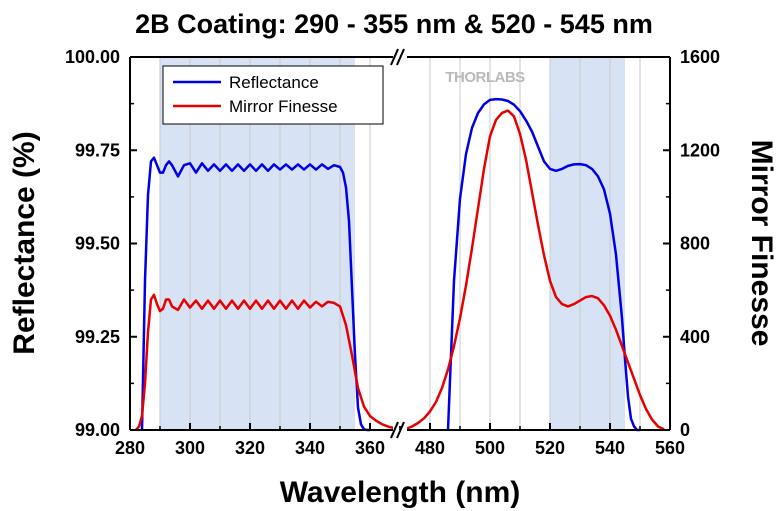 The width and height of the screenshot is (780, 511). Describe the element at coordinates (400, 492) in the screenshot. I see `x-axis-title: Wavelength (nm)` at that location.